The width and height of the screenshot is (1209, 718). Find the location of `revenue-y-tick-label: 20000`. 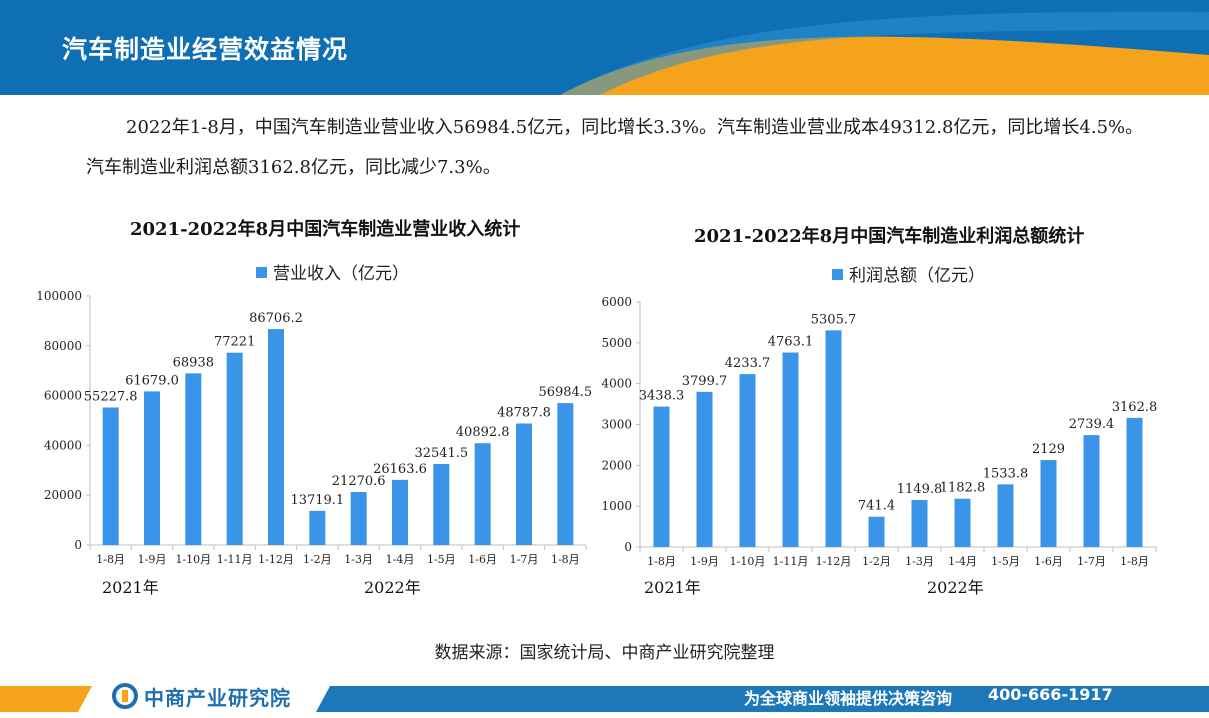

revenue-y-tick-label: 20000 is located at coordinates (63, 495).